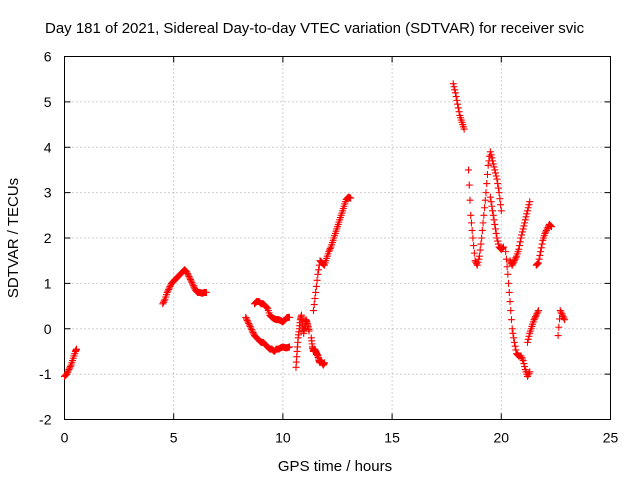  I want to click on y-tick-labels: -2 -1 0 1 2 3 4 5 6, so click(45, 238).